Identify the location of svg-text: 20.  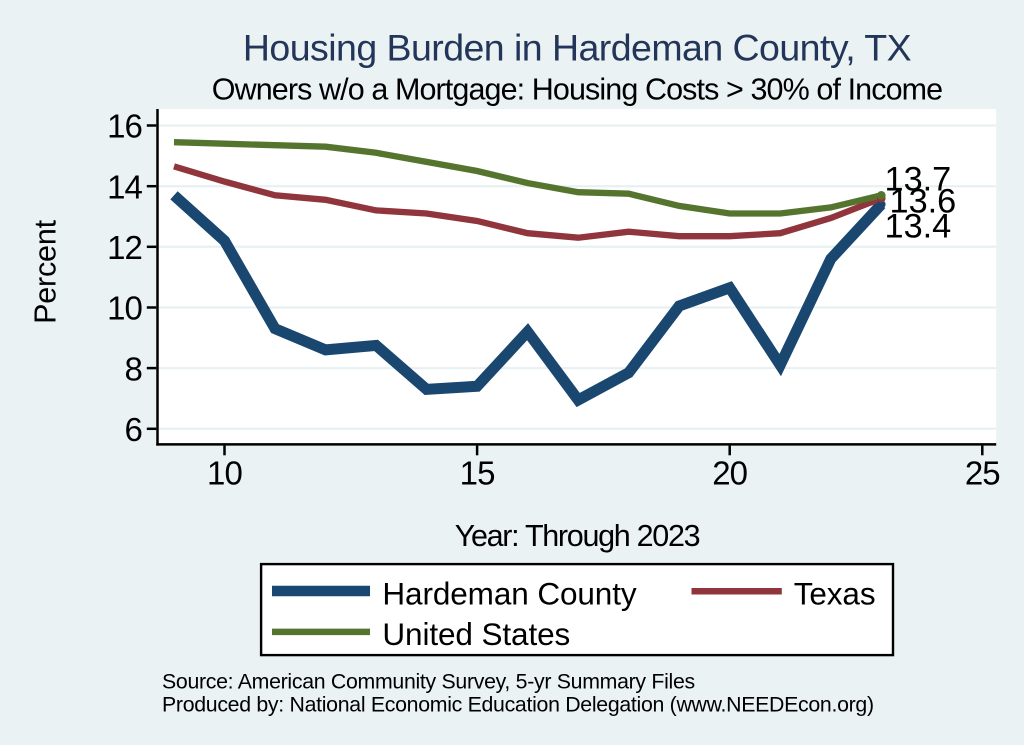
(729, 473).